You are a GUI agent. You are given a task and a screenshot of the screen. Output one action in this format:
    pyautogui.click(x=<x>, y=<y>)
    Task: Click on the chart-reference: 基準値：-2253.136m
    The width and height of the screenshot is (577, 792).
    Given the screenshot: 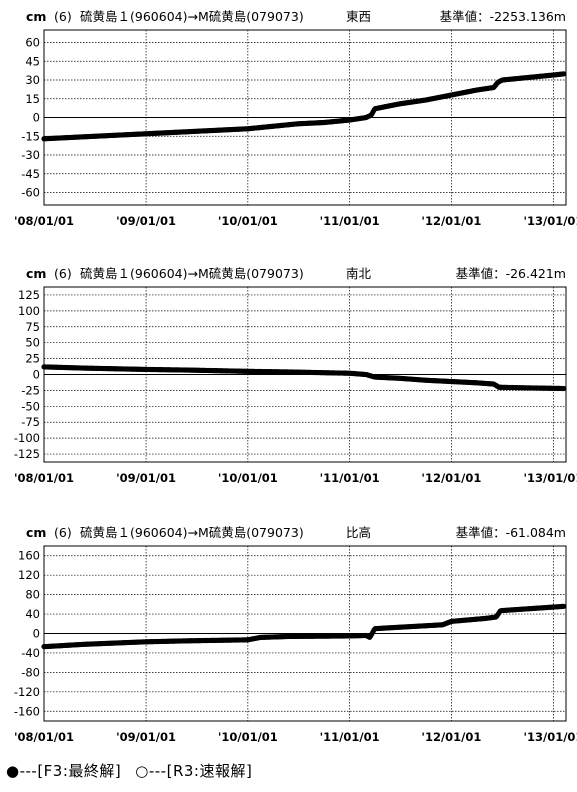 What is the action you would take?
    pyautogui.click(x=503, y=16)
    